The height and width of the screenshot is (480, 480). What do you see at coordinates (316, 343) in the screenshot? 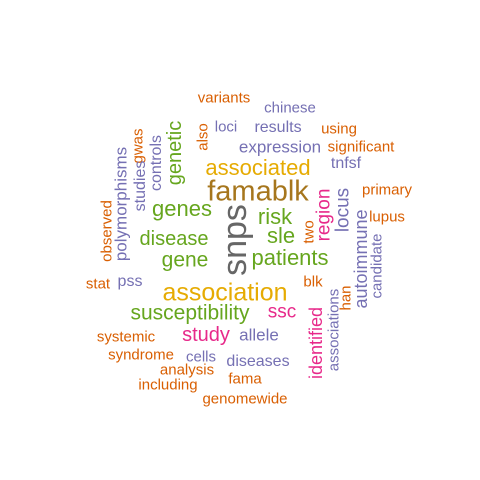
I see `word-identified: identified` at bounding box center [316, 343].